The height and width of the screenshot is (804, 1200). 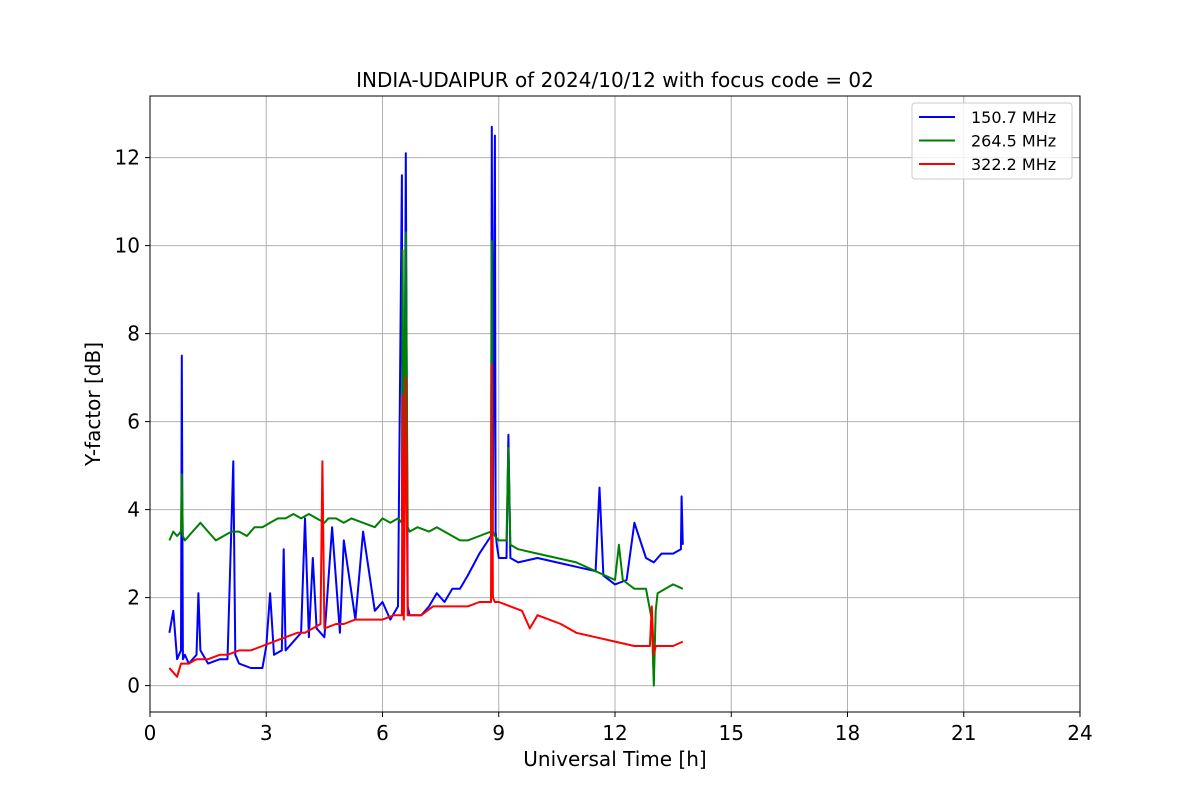 What do you see at coordinates (382, 733) in the screenshot?
I see `x-tick-label: 6` at bounding box center [382, 733].